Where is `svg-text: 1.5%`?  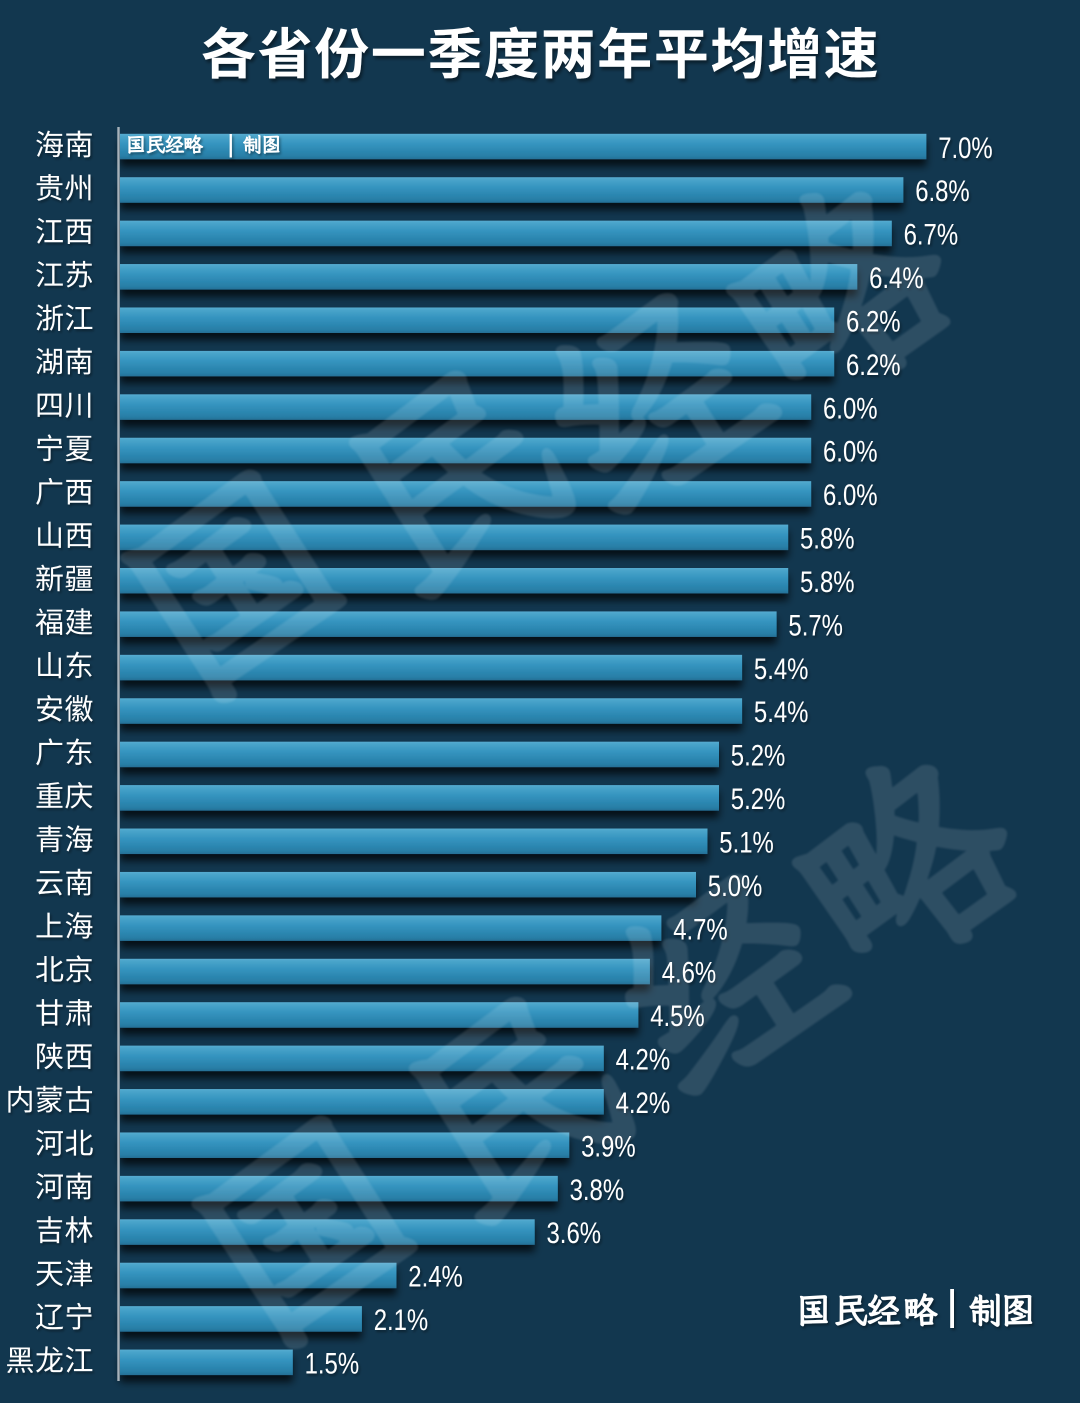 svg-text: 1.5% is located at coordinates (332, 1364).